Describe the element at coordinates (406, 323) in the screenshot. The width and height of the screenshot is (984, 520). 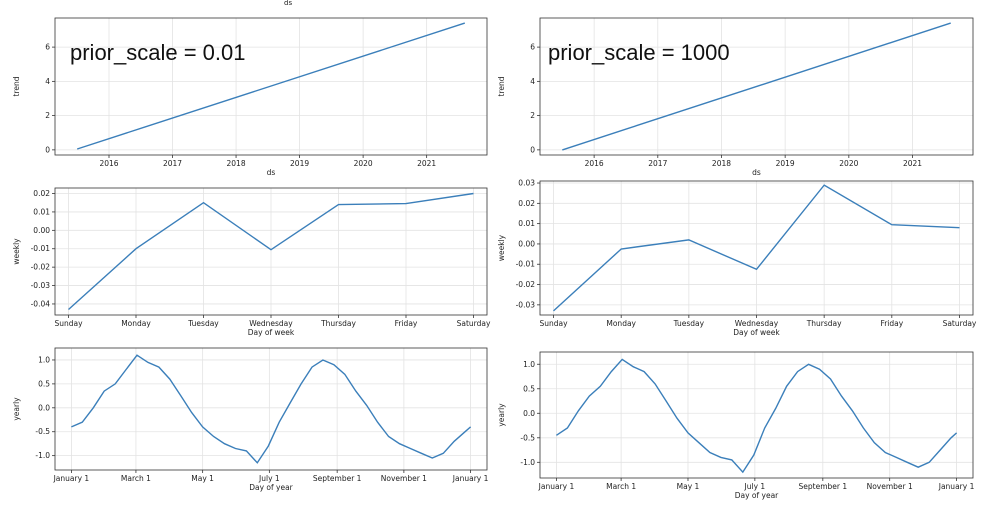
I see `xtick-label-1-5: Friday` at that location.